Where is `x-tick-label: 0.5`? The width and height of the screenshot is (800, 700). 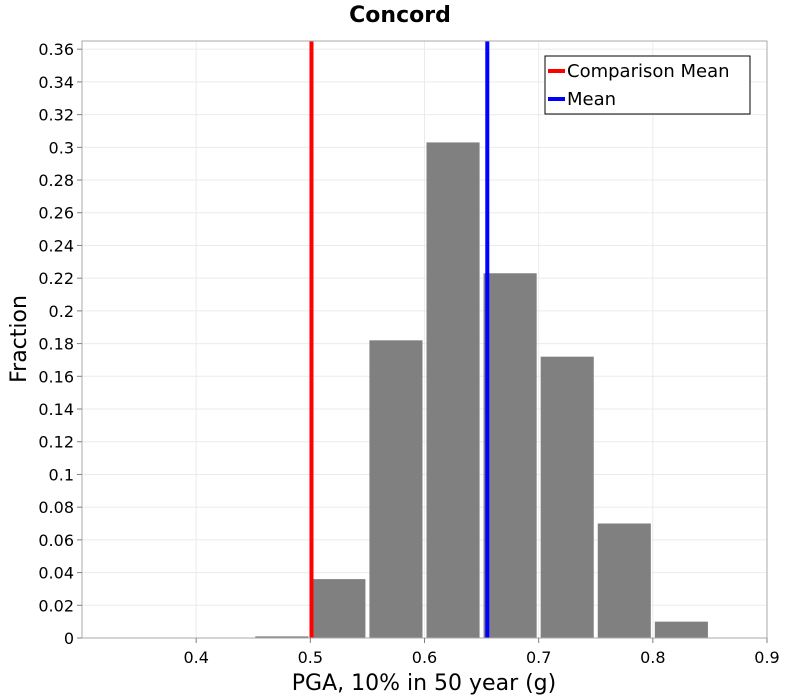 x-tick-label: 0.5 is located at coordinates (310, 657).